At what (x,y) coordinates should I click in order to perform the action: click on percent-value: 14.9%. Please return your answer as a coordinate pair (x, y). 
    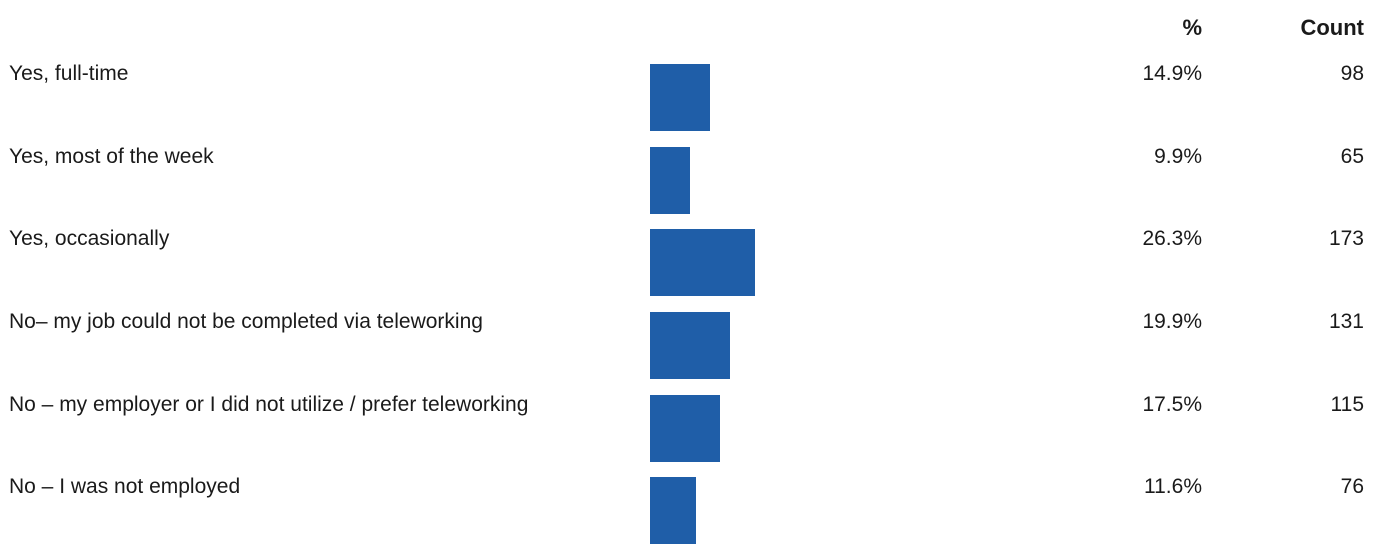
    Looking at the image, I should click on (1172, 73).